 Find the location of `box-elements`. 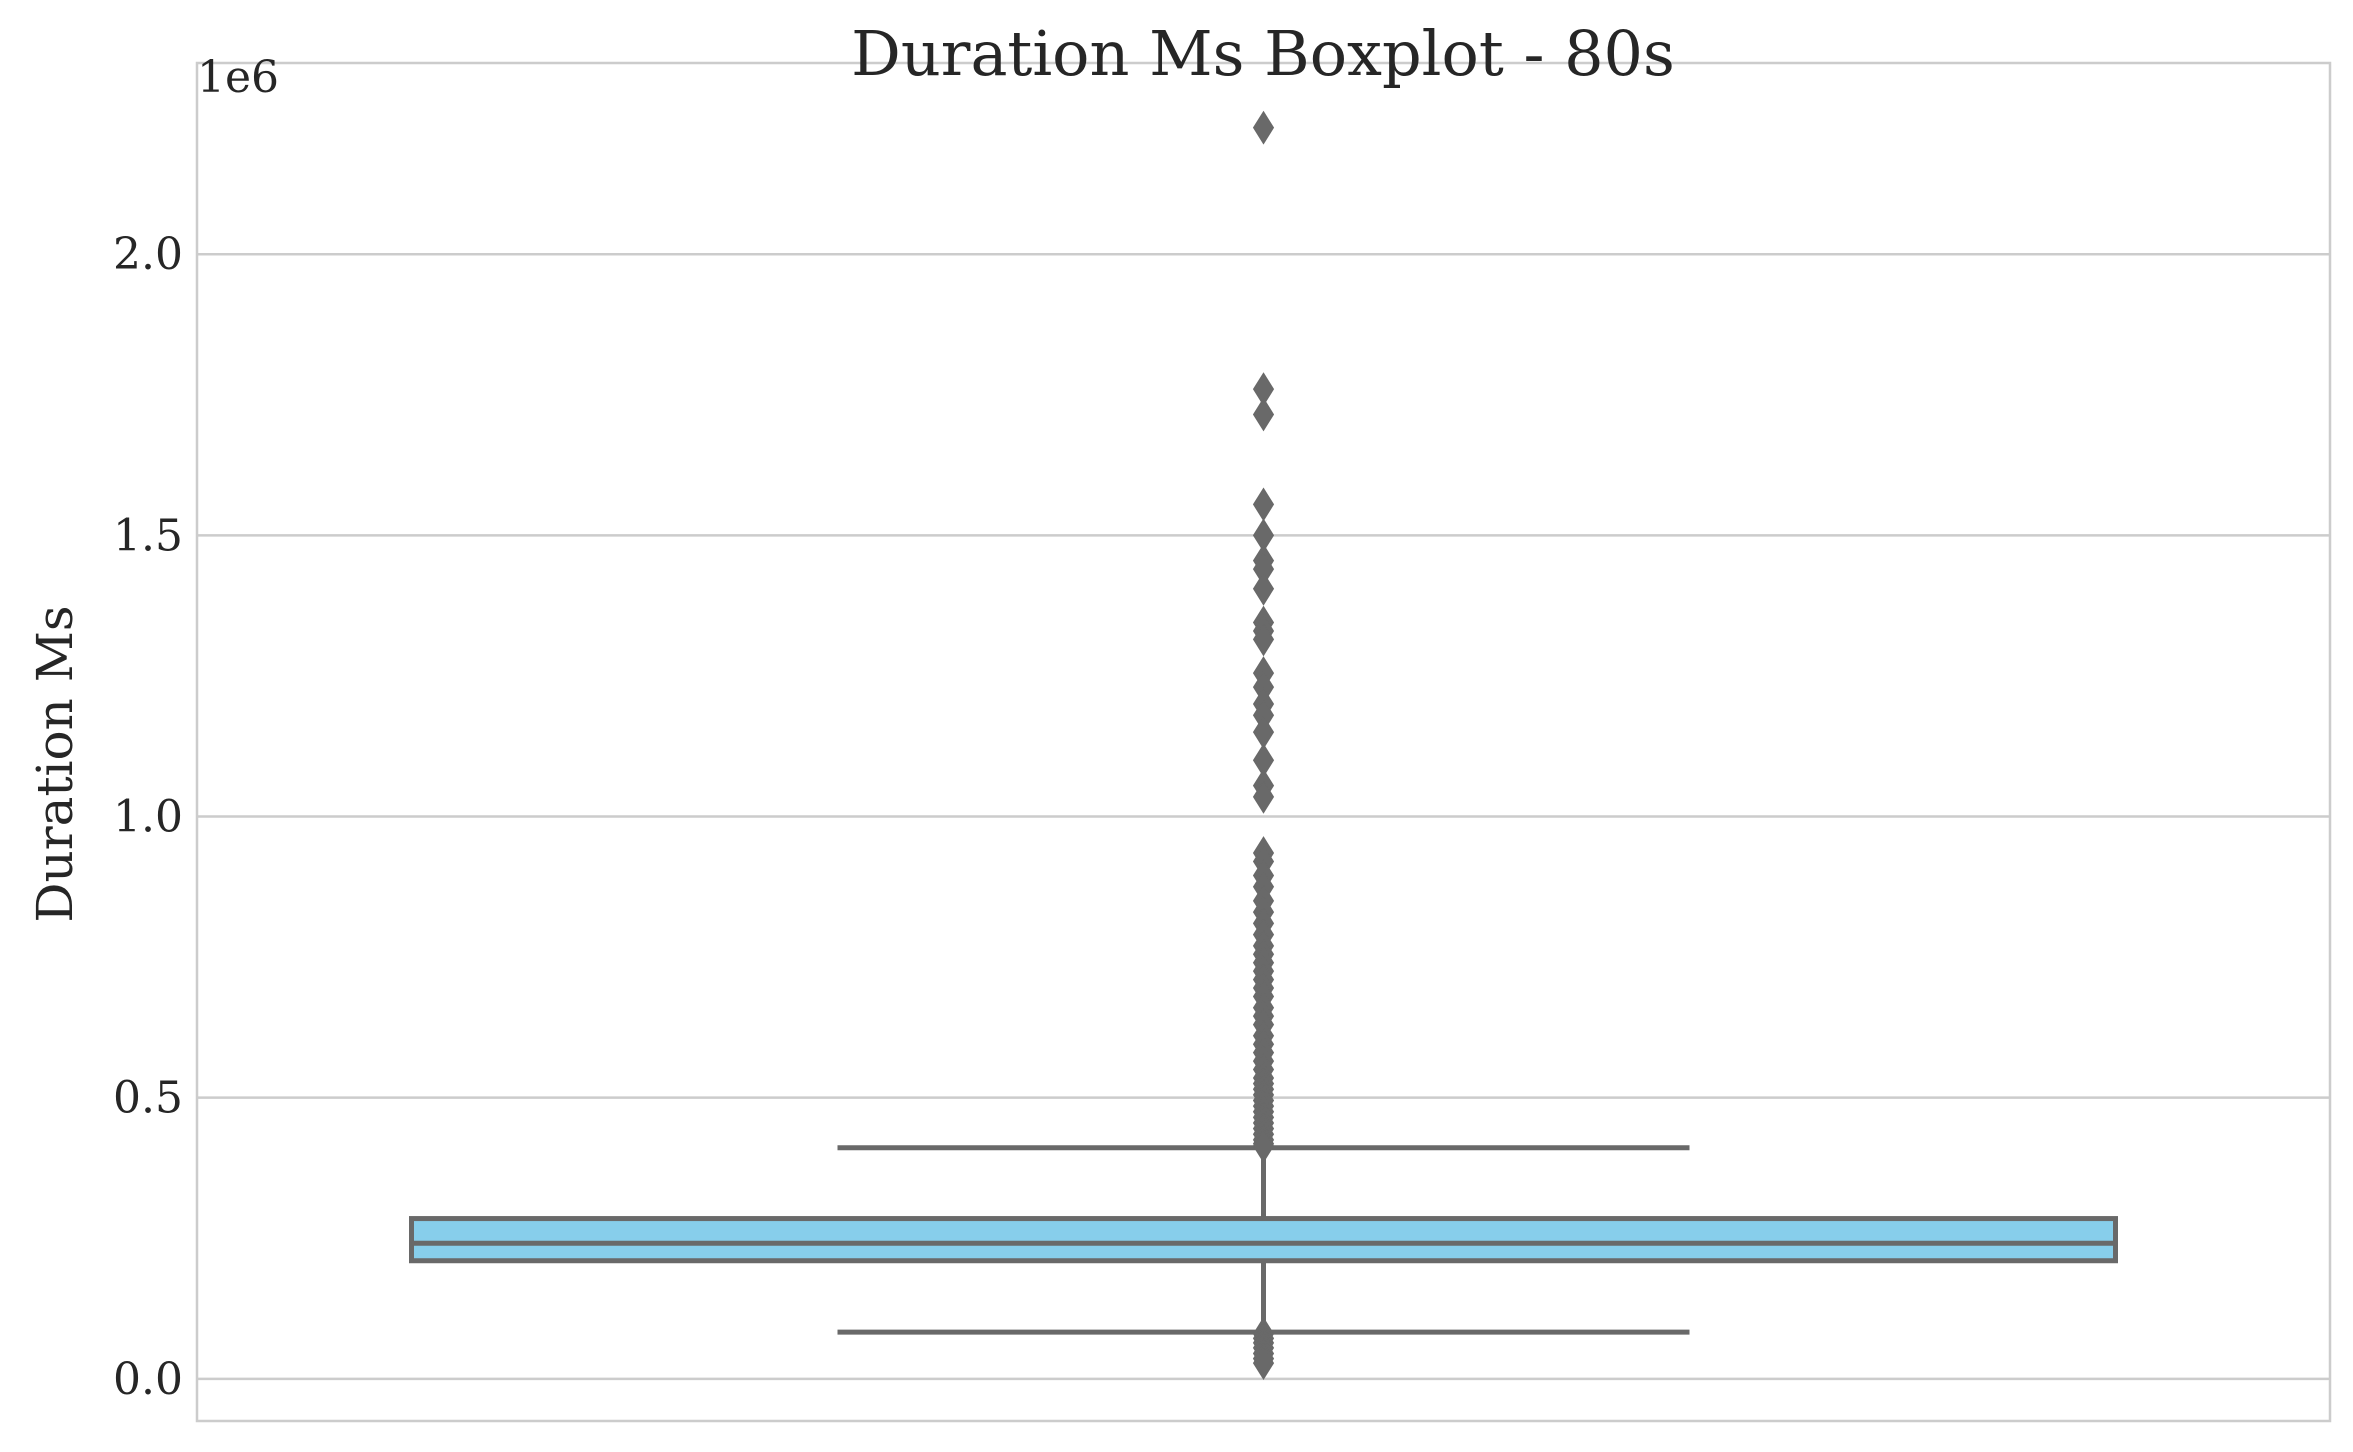

box-elements is located at coordinates (1263, 1240).